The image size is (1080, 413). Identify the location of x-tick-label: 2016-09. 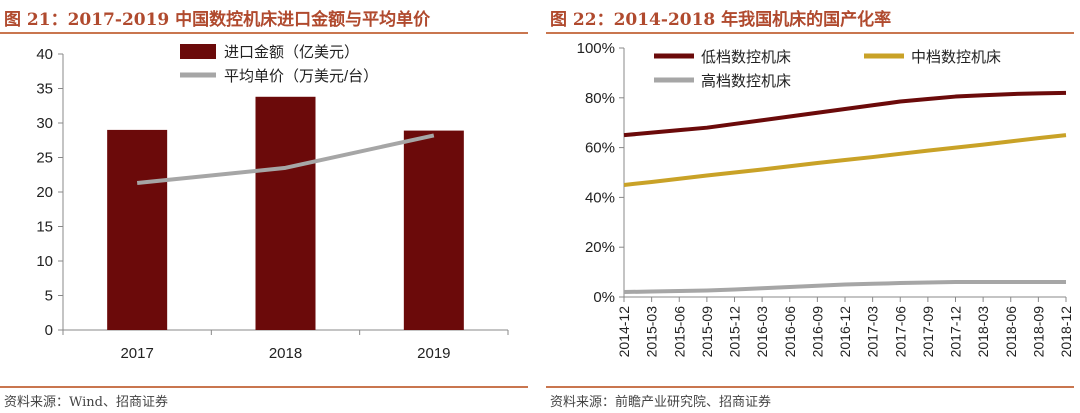
(817, 332).